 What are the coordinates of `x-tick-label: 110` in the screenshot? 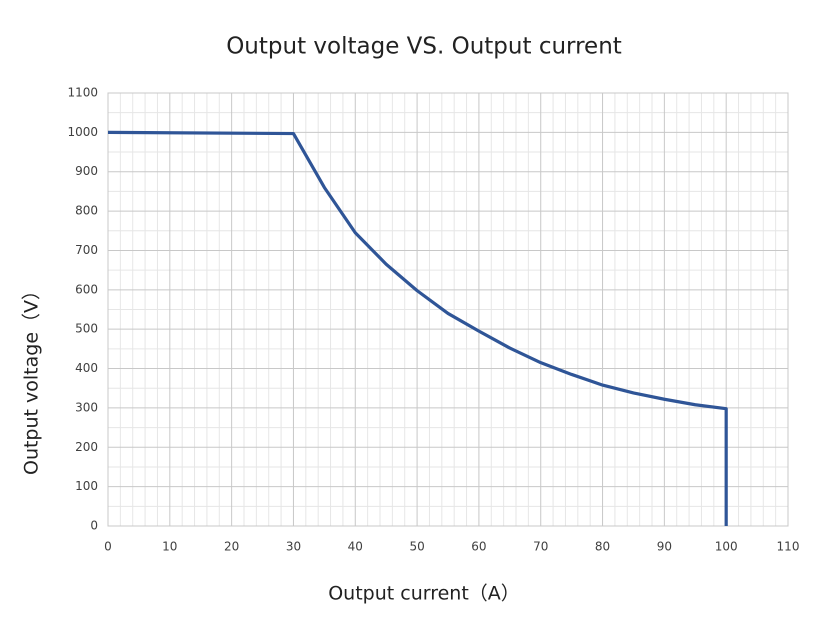 It's located at (788, 547).